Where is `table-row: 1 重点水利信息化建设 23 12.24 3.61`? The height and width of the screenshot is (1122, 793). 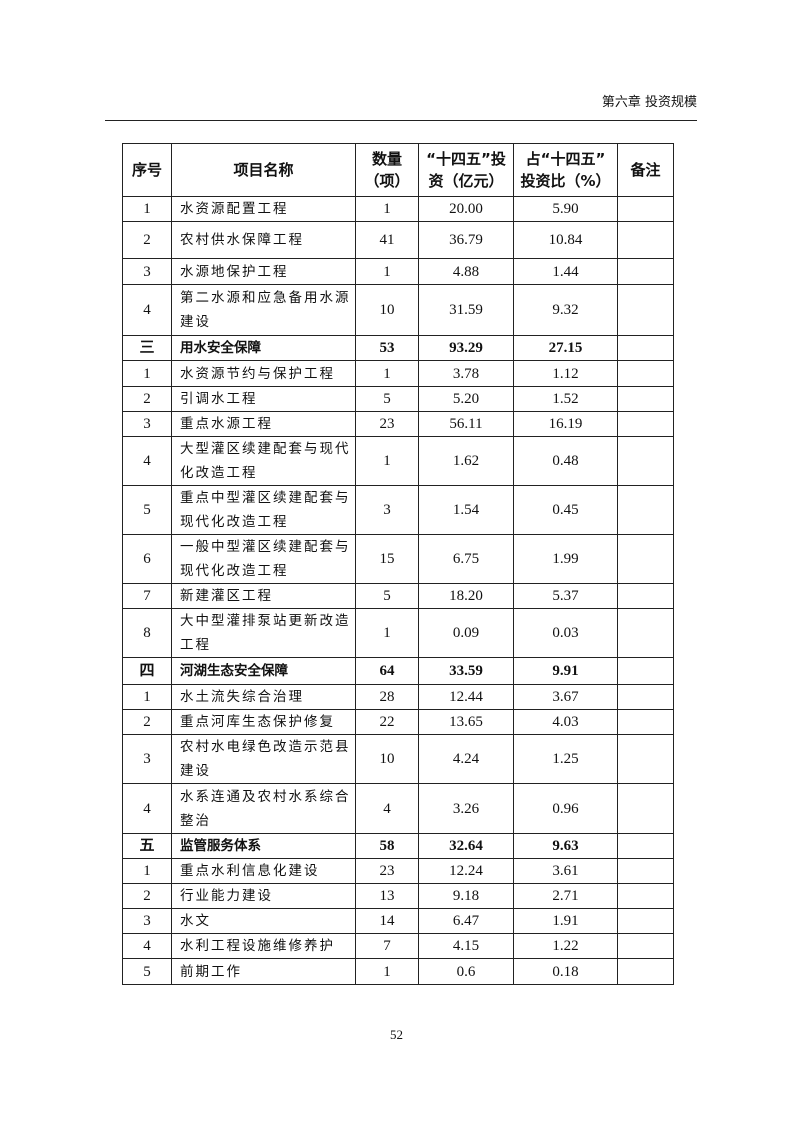 table-row: 1 重点水利信息化建设 23 12.24 3.61 is located at coordinates (398, 871).